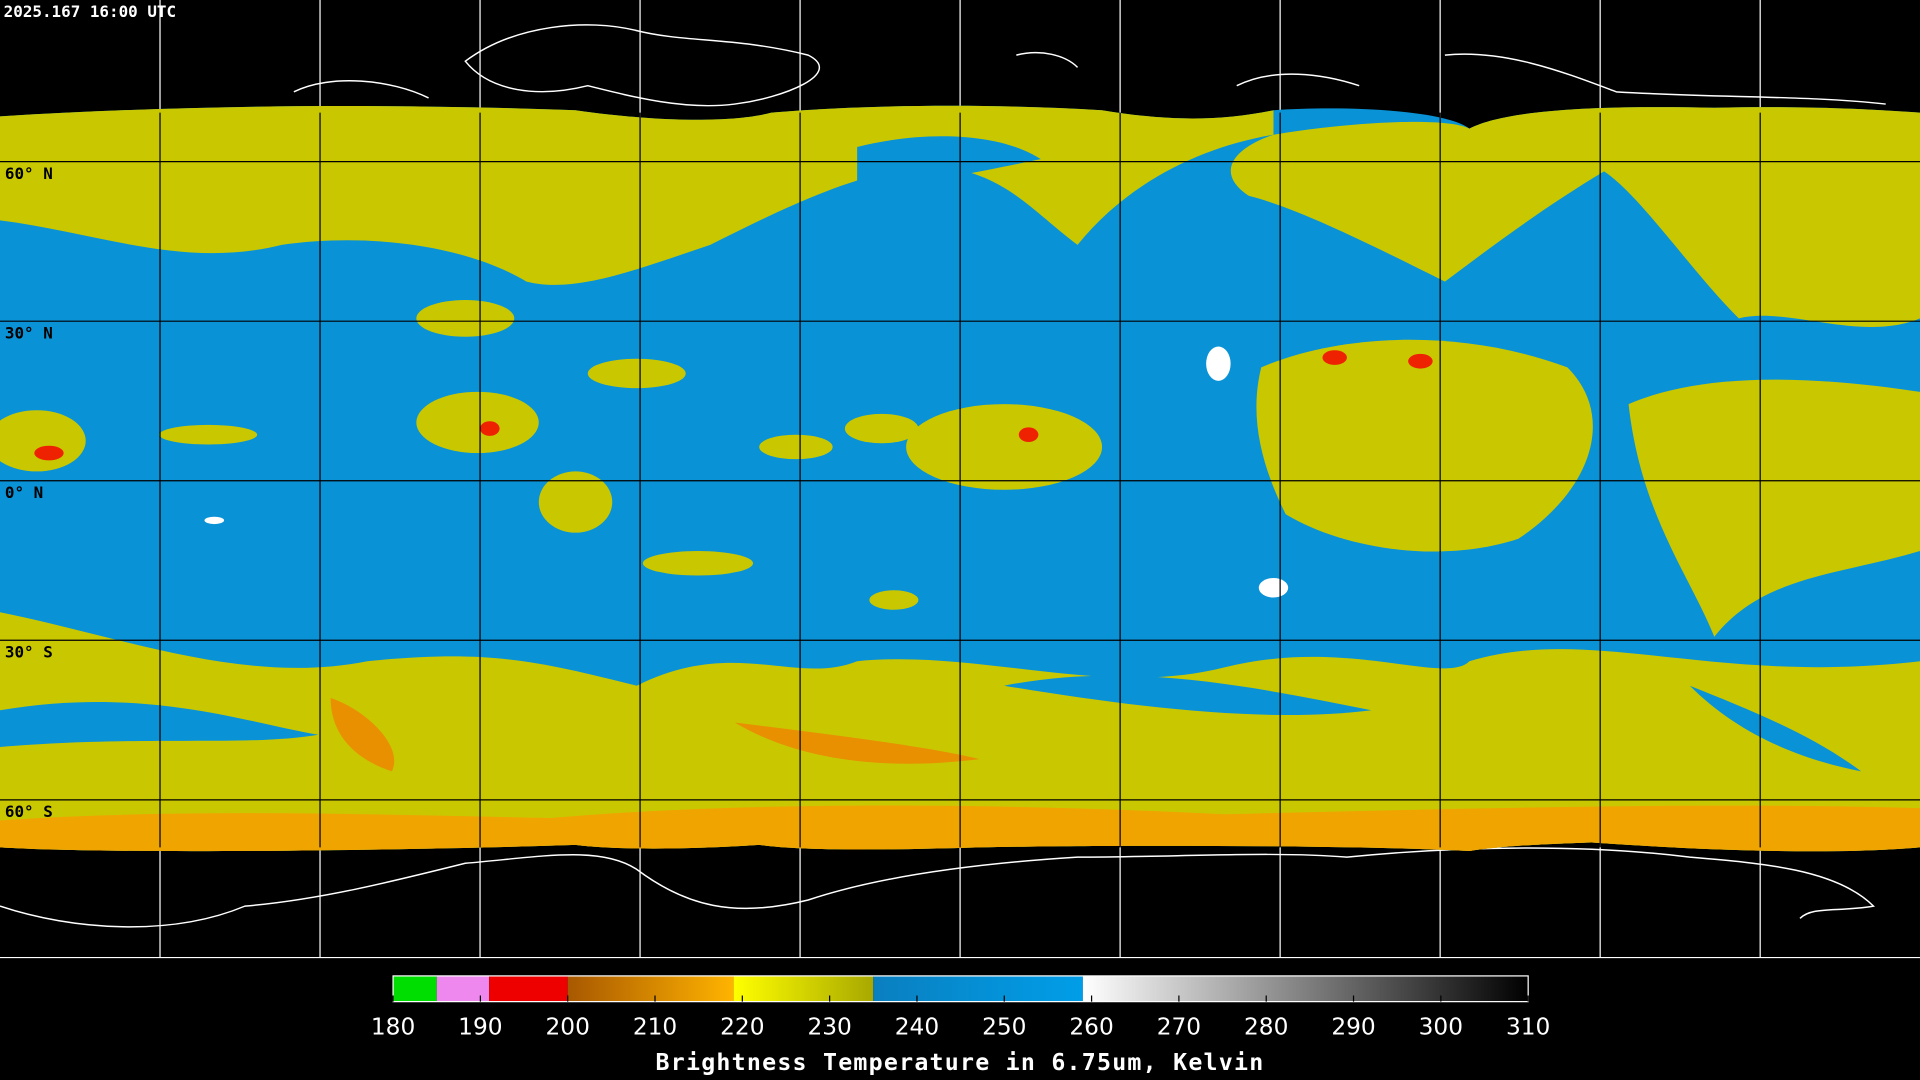 Image resolution: width=1920 pixels, height=1080 pixels. What do you see at coordinates (960, 1062) in the screenshot?
I see `colorbar-label: Brightness Temperature in 6.75um, Kelvin` at bounding box center [960, 1062].